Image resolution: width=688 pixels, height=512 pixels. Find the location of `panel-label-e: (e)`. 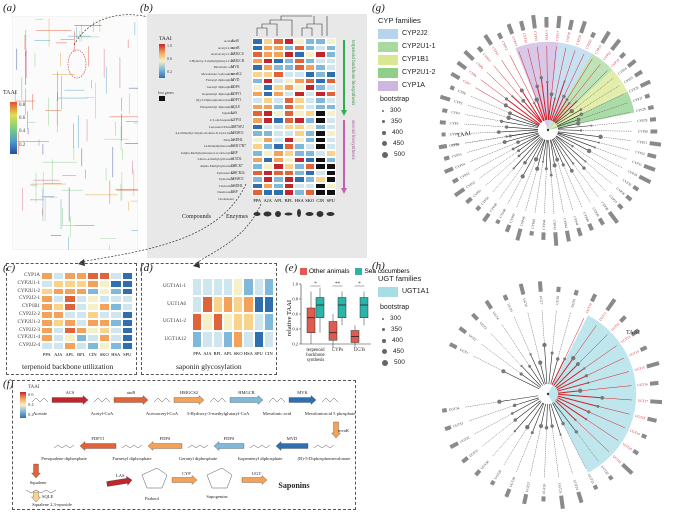

panel-label-e: (e) is located at coordinates (291, 268).